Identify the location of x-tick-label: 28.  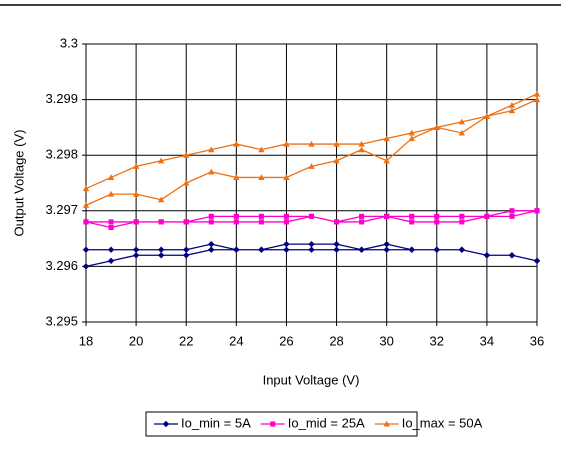
(336, 340).